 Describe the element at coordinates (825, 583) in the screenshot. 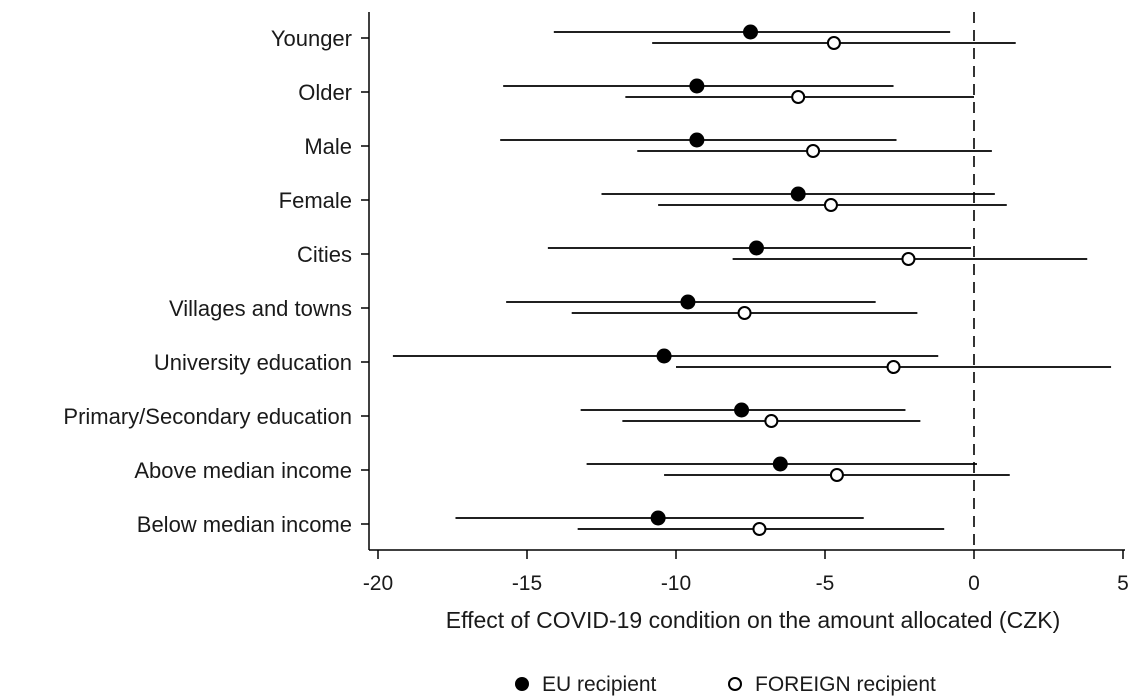

I see `x-tick-label: -5` at that location.